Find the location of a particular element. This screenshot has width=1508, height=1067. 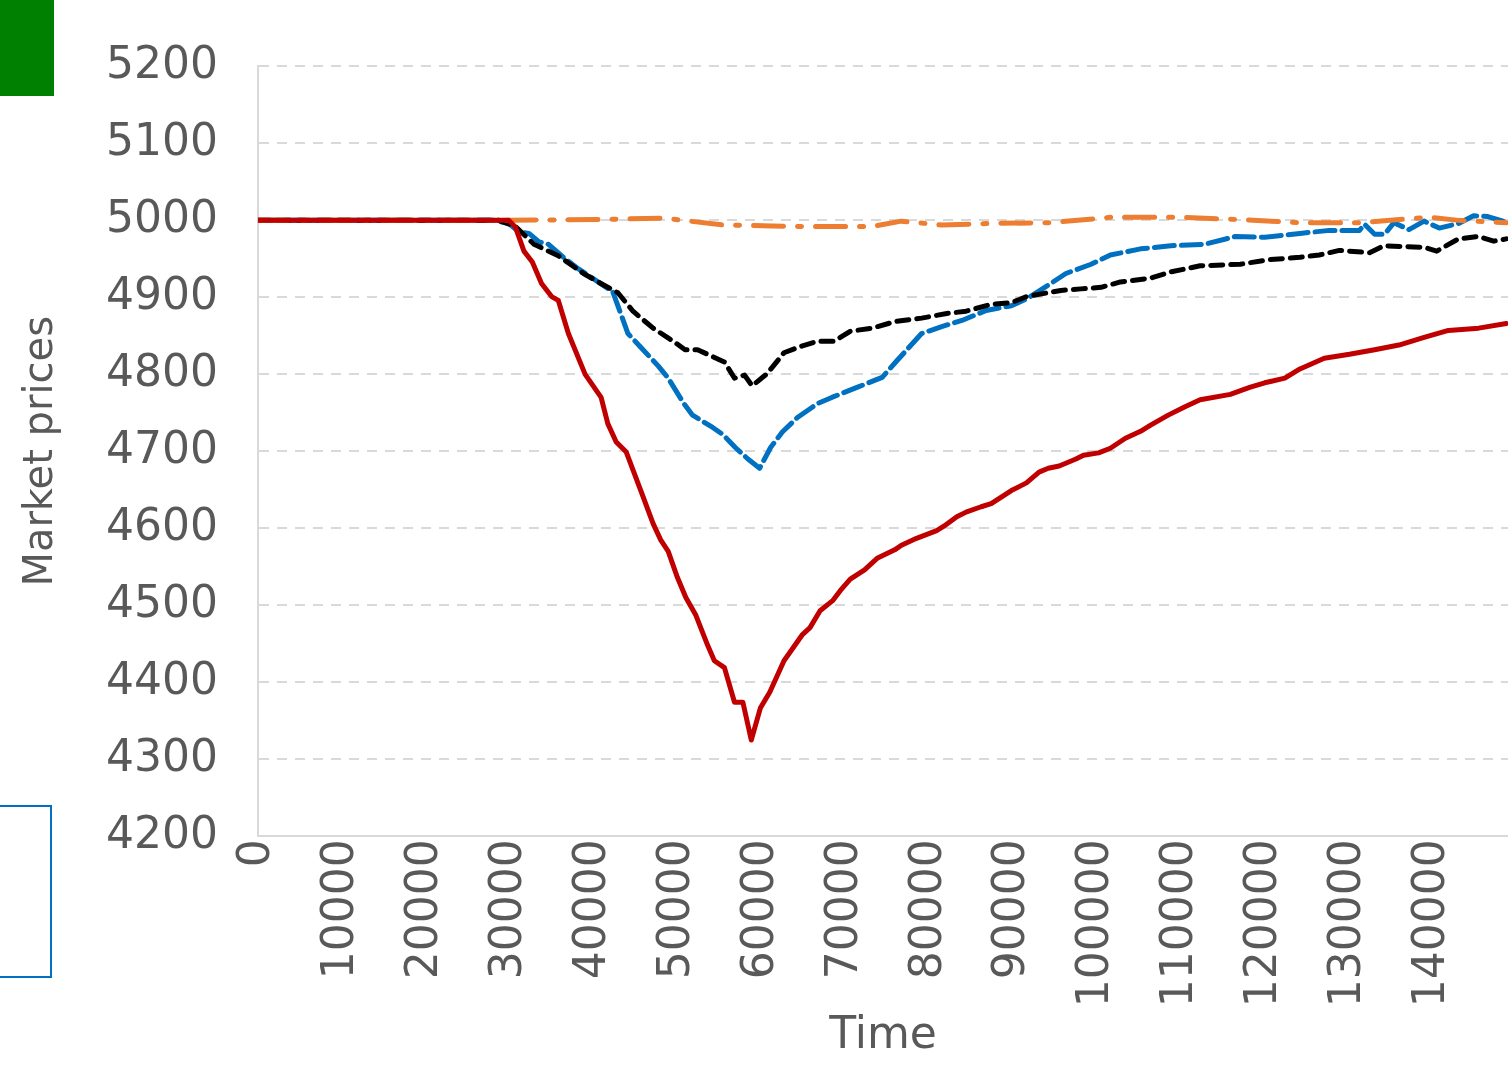

y-tick-label: 4900 is located at coordinates (161, 293).